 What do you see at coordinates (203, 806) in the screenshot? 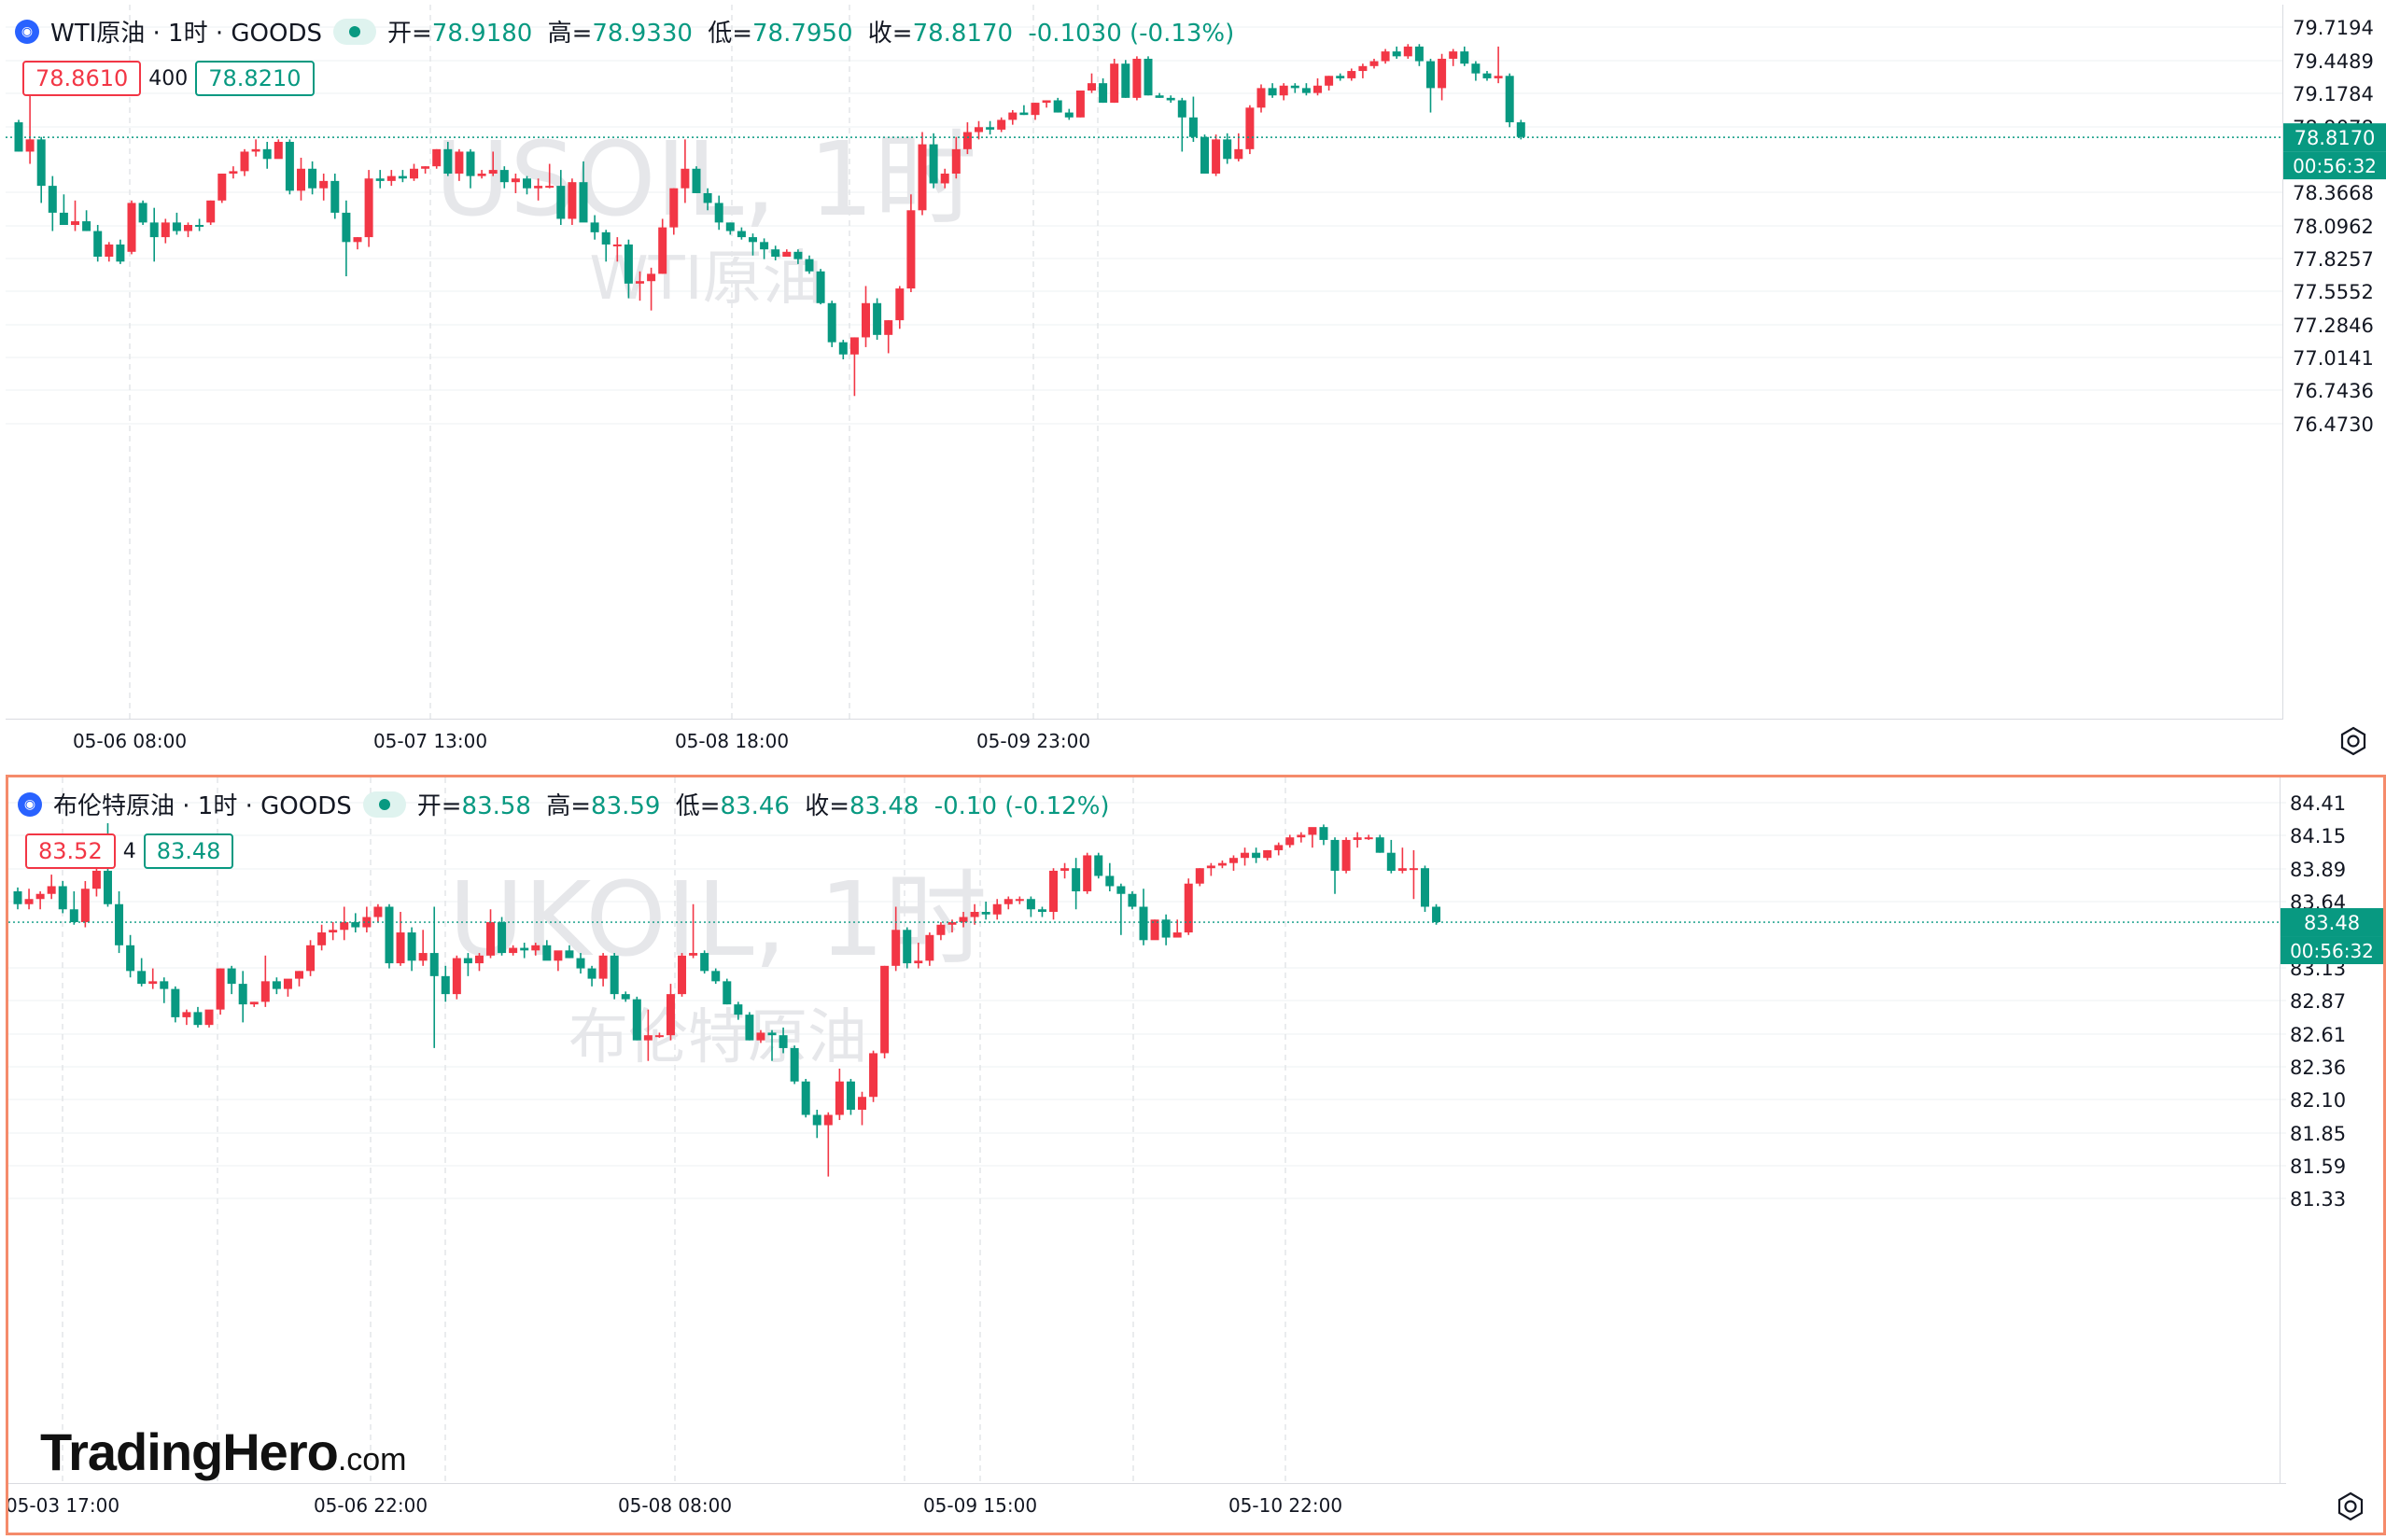
I see `brent-symbol-title: 布伦特原油 · 1时 · GOODS` at bounding box center [203, 806].